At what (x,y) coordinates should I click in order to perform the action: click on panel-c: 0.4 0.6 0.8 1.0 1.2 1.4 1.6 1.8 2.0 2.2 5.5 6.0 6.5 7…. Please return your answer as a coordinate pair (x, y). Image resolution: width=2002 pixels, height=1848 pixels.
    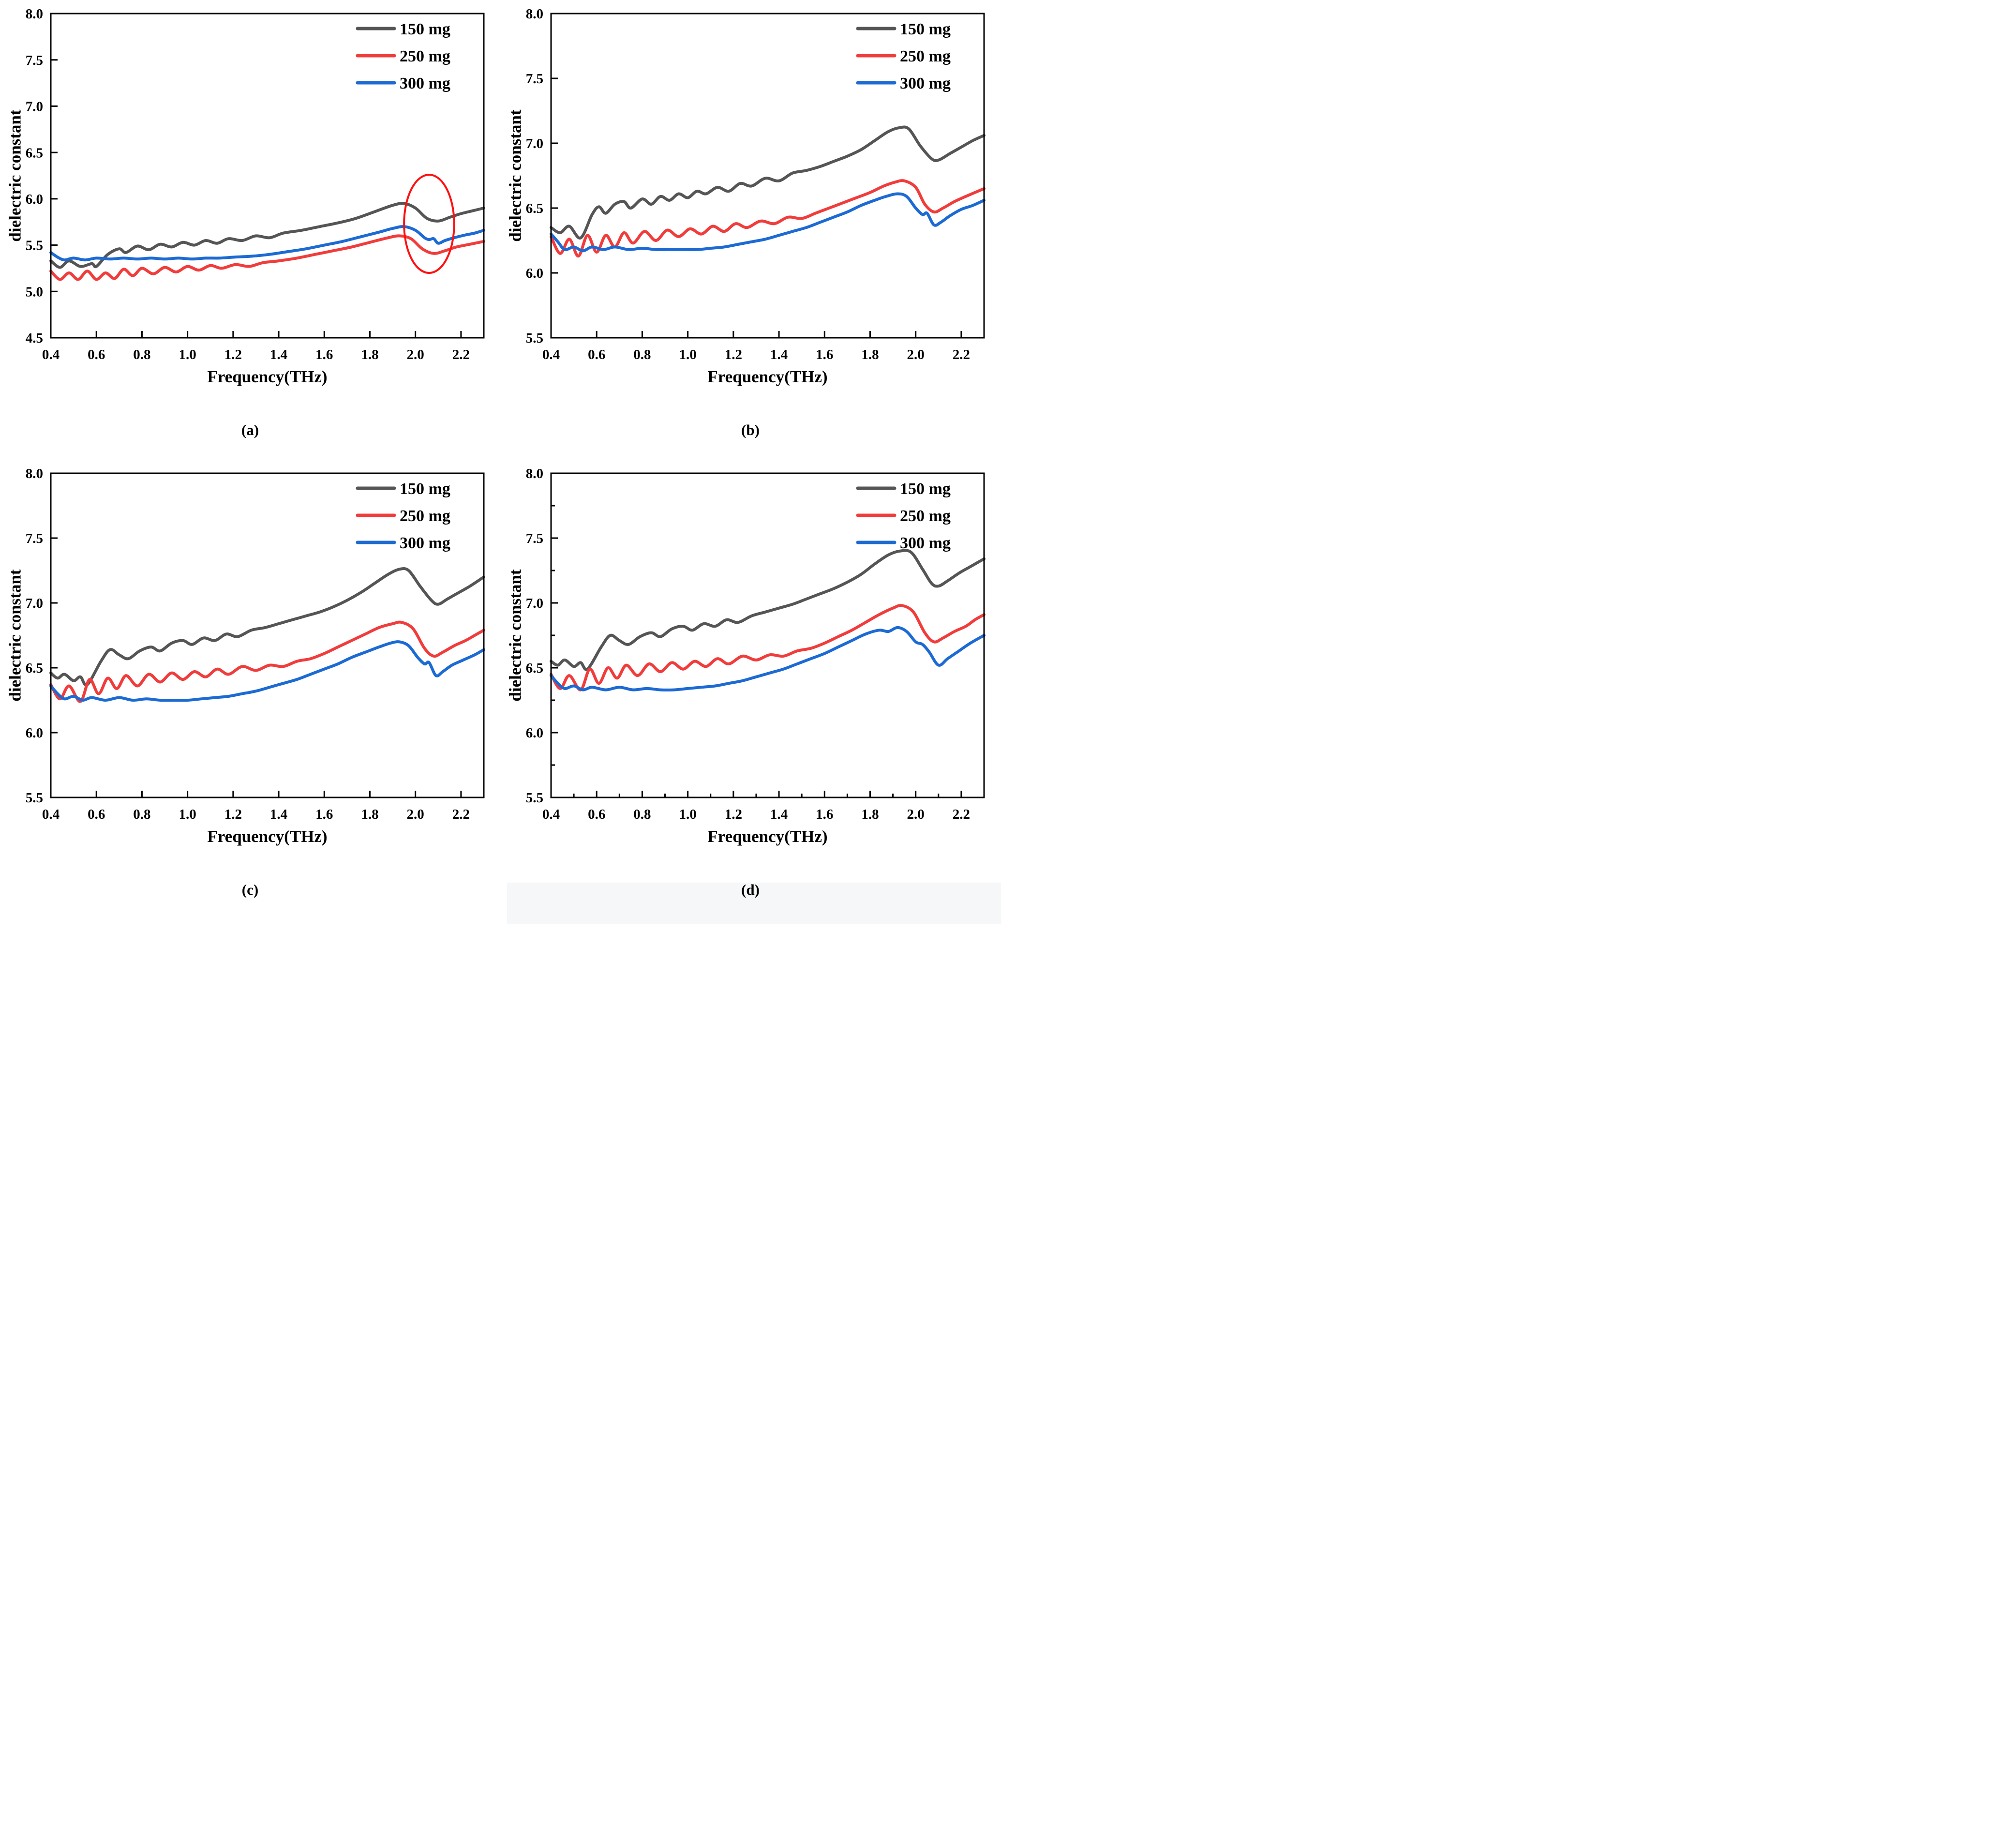
    Looking at the image, I should click on (250, 682).